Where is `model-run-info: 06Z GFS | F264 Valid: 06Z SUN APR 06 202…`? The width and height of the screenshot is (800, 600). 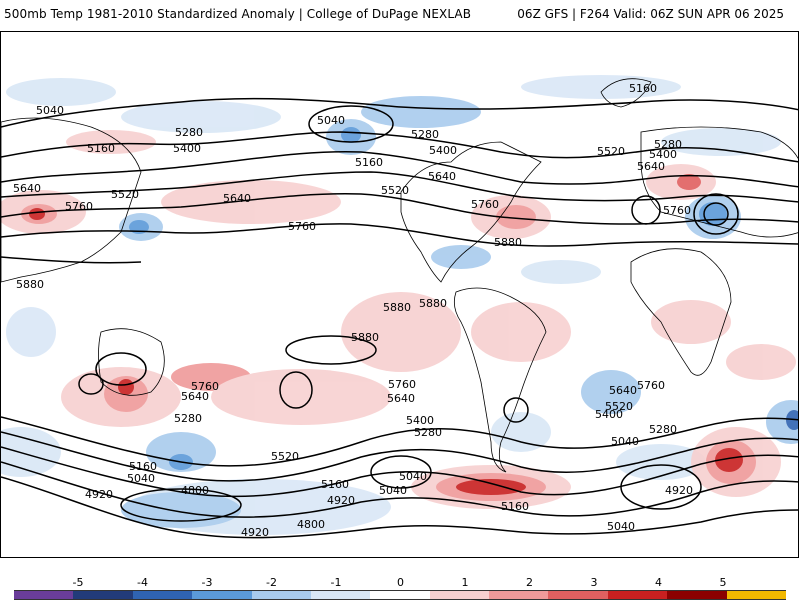 model-run-info: 06Z GFS | F264 Valid: 06Z SUN APR 06 202… is located at coordinates (650, 14).